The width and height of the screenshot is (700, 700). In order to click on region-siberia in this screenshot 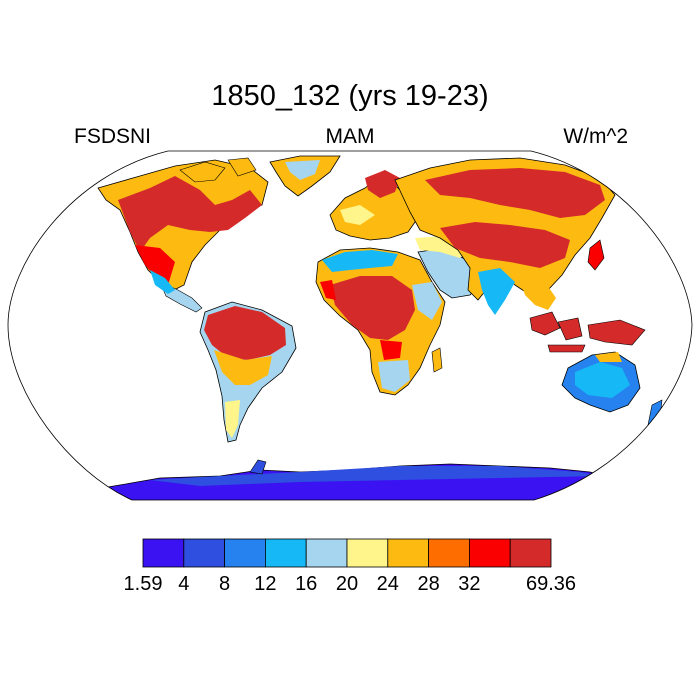, I will do `click(515, 193)`.